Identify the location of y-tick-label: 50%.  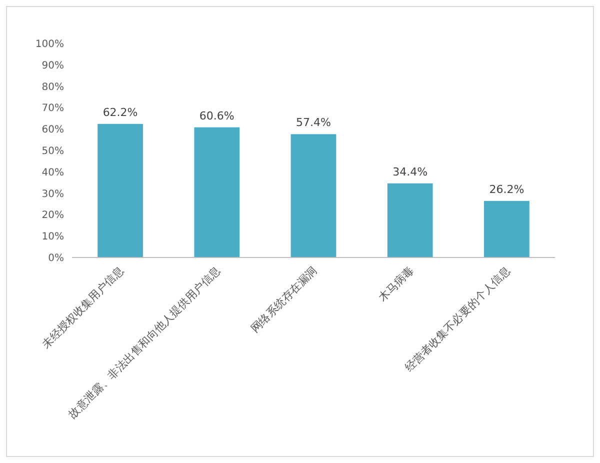
(53, 151).